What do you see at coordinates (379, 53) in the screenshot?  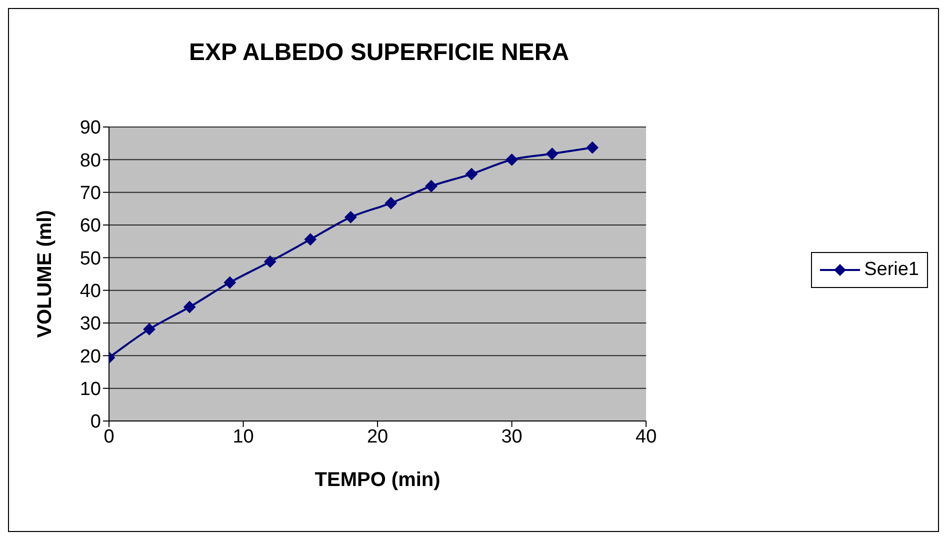 I see `chart-title: EXP ALBEDO SUPERFICIE NERA` at bounding box center [379, 53].